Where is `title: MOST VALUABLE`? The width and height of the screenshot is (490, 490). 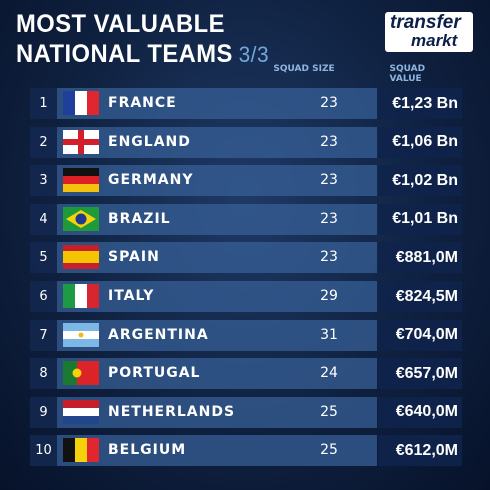 title: MOST VALUABLE is located at coordinates (120, 24).